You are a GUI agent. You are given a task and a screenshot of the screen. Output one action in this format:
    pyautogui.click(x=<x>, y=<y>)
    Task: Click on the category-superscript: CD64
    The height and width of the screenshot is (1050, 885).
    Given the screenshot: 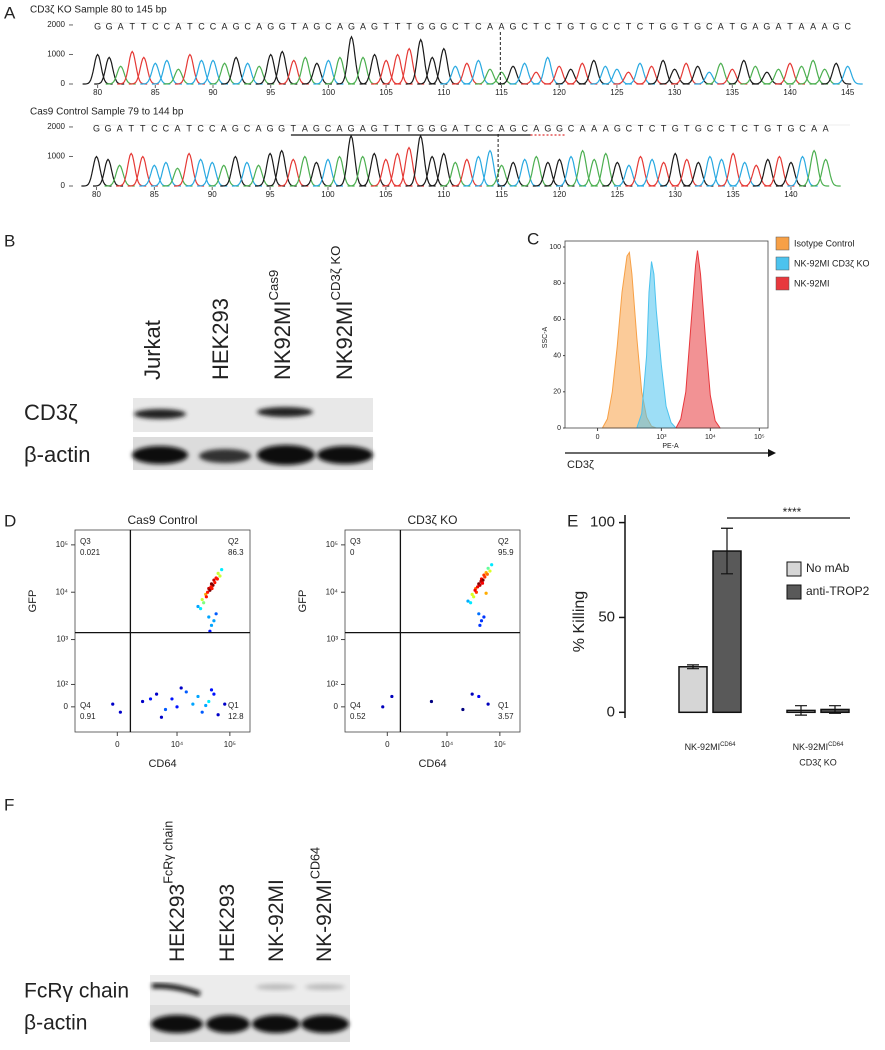 What is the action you would take?
    pyautogui.click(x=728, y=745)
    